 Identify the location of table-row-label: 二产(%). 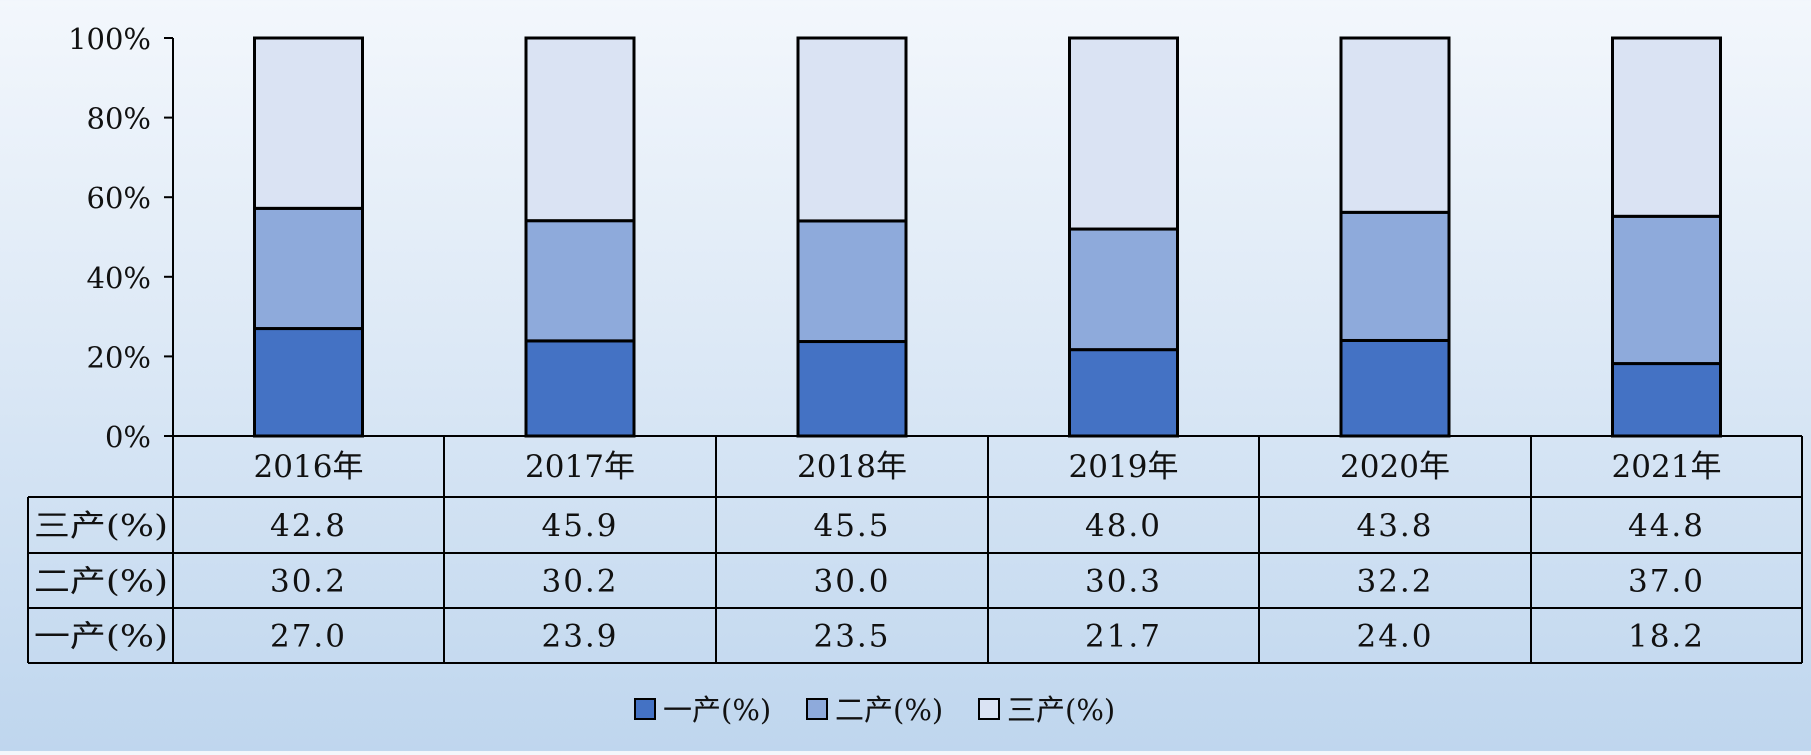
(101, 582).